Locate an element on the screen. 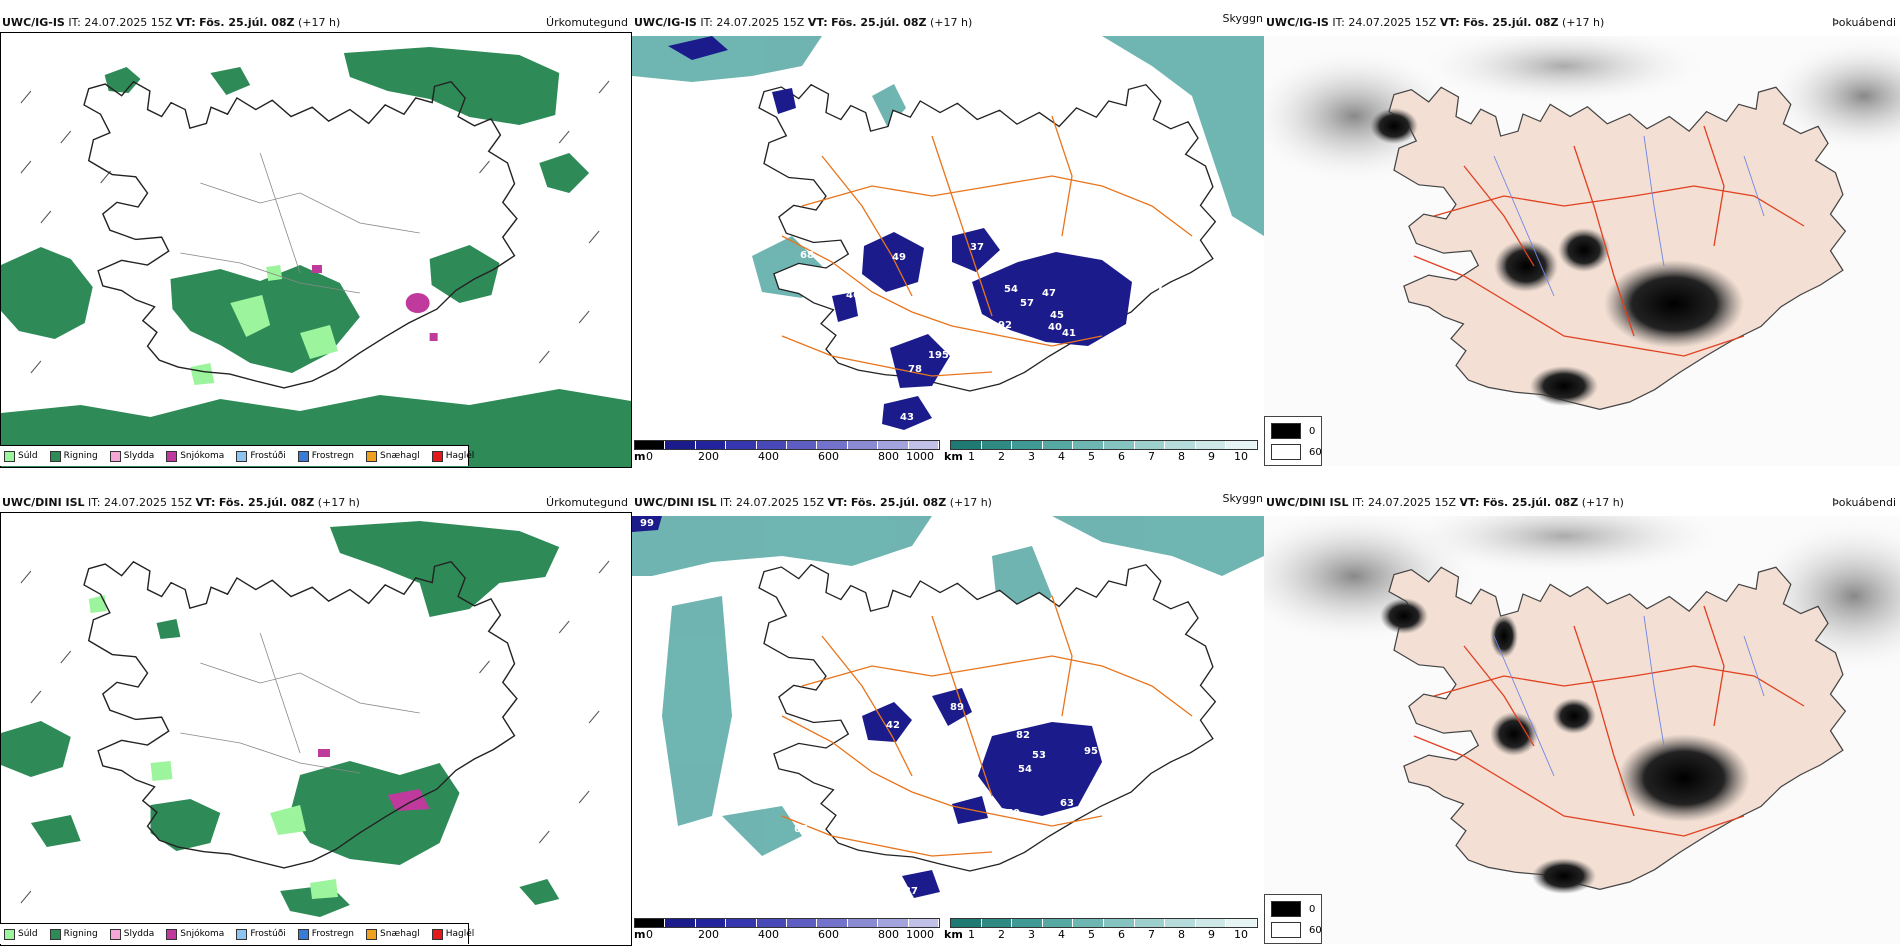 This screenshot has height=950, width=1900. legend-label: Frostregn is located at coordinates (333, 456).